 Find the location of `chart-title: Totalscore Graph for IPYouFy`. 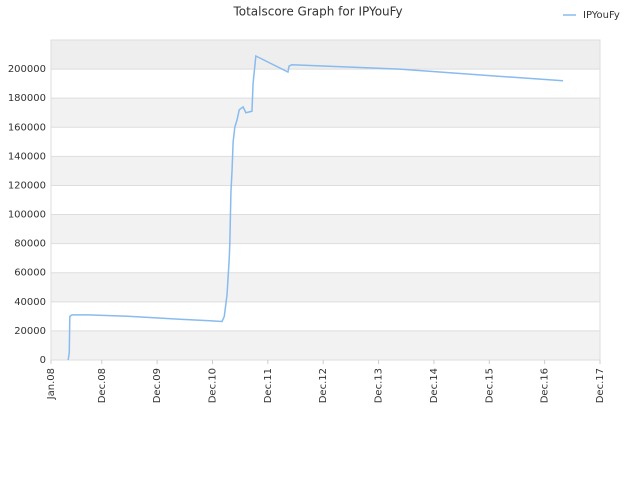

chart-title: Totalscore Graph for IPYouFy is located at coordinates (317, 12).